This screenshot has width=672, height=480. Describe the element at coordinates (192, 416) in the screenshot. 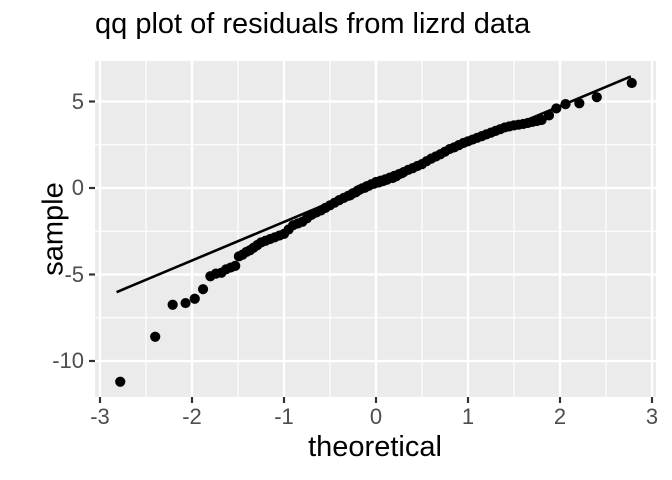

I see `x-tick-label: -2` at that location.